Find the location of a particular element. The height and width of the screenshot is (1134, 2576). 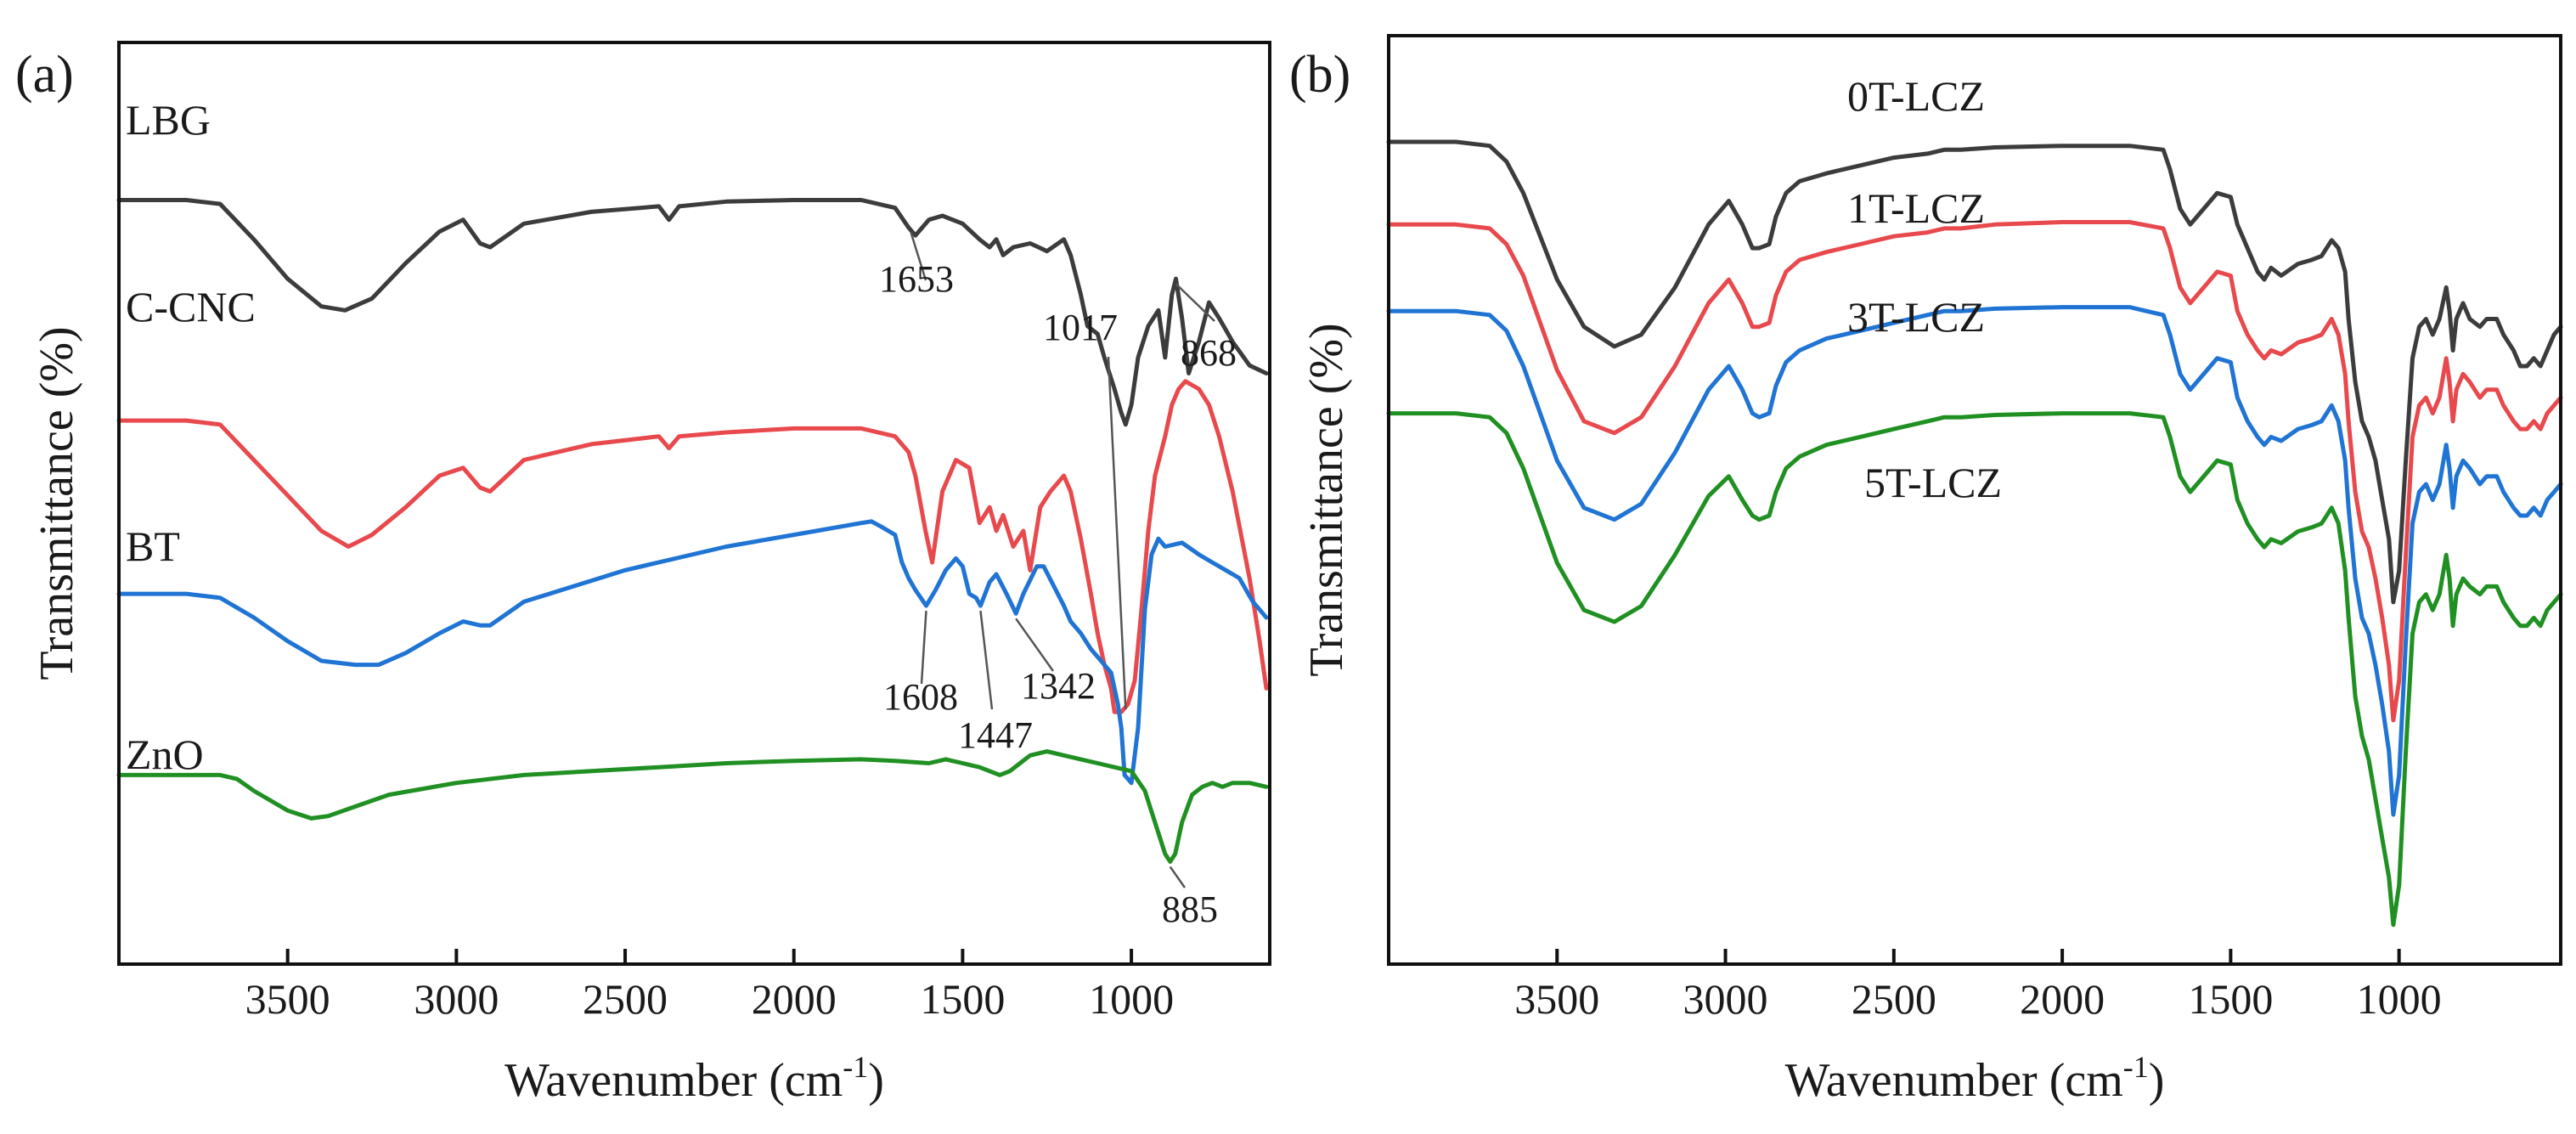

series-label: C-CNC is located at coordinates (191, 306).